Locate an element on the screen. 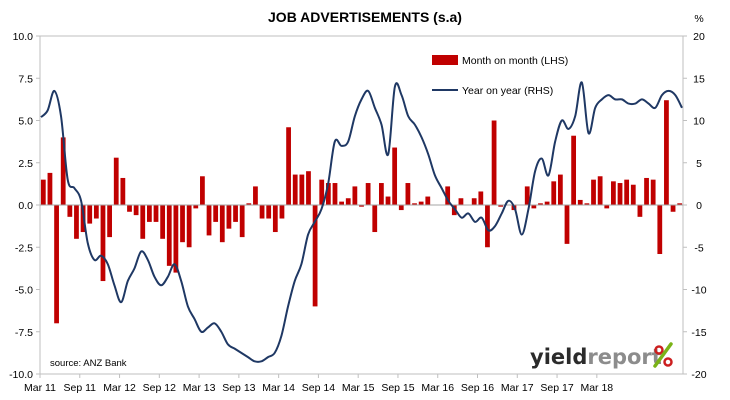 The height and width of the screenshot is (400, 730). right-axis: 20 15 10 5 0 -5 -10 -15 -20 is located at coordinates (695, 206).